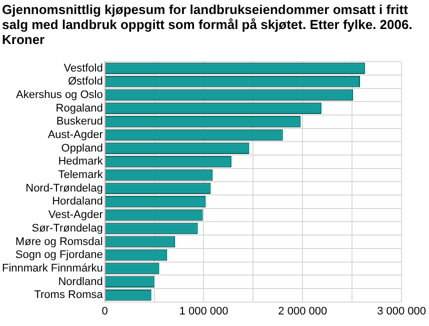 This screenshot has width=429, height=326. Describe the element at coordinates (401, 311) in the screenshot. I see `x-tick-label: 3 000 000` at that location.